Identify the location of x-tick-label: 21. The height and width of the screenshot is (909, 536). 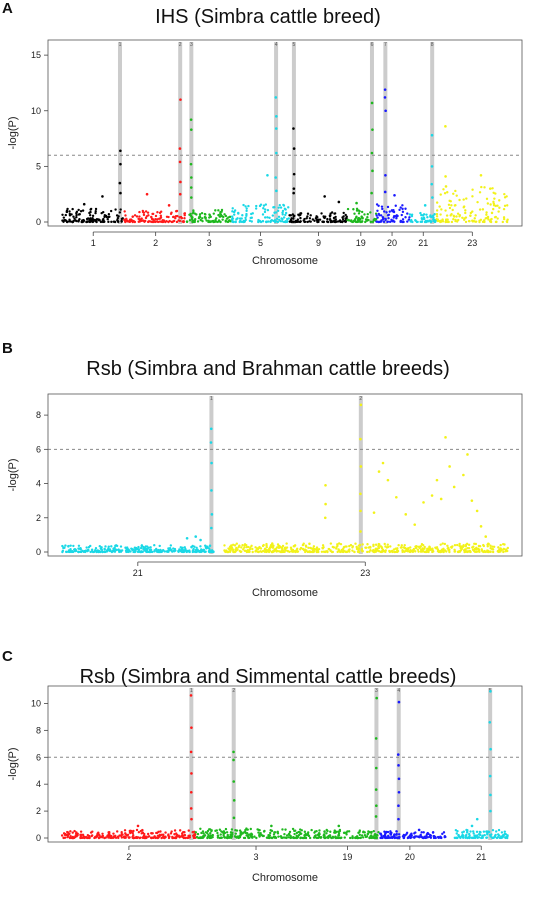
(481, 857).